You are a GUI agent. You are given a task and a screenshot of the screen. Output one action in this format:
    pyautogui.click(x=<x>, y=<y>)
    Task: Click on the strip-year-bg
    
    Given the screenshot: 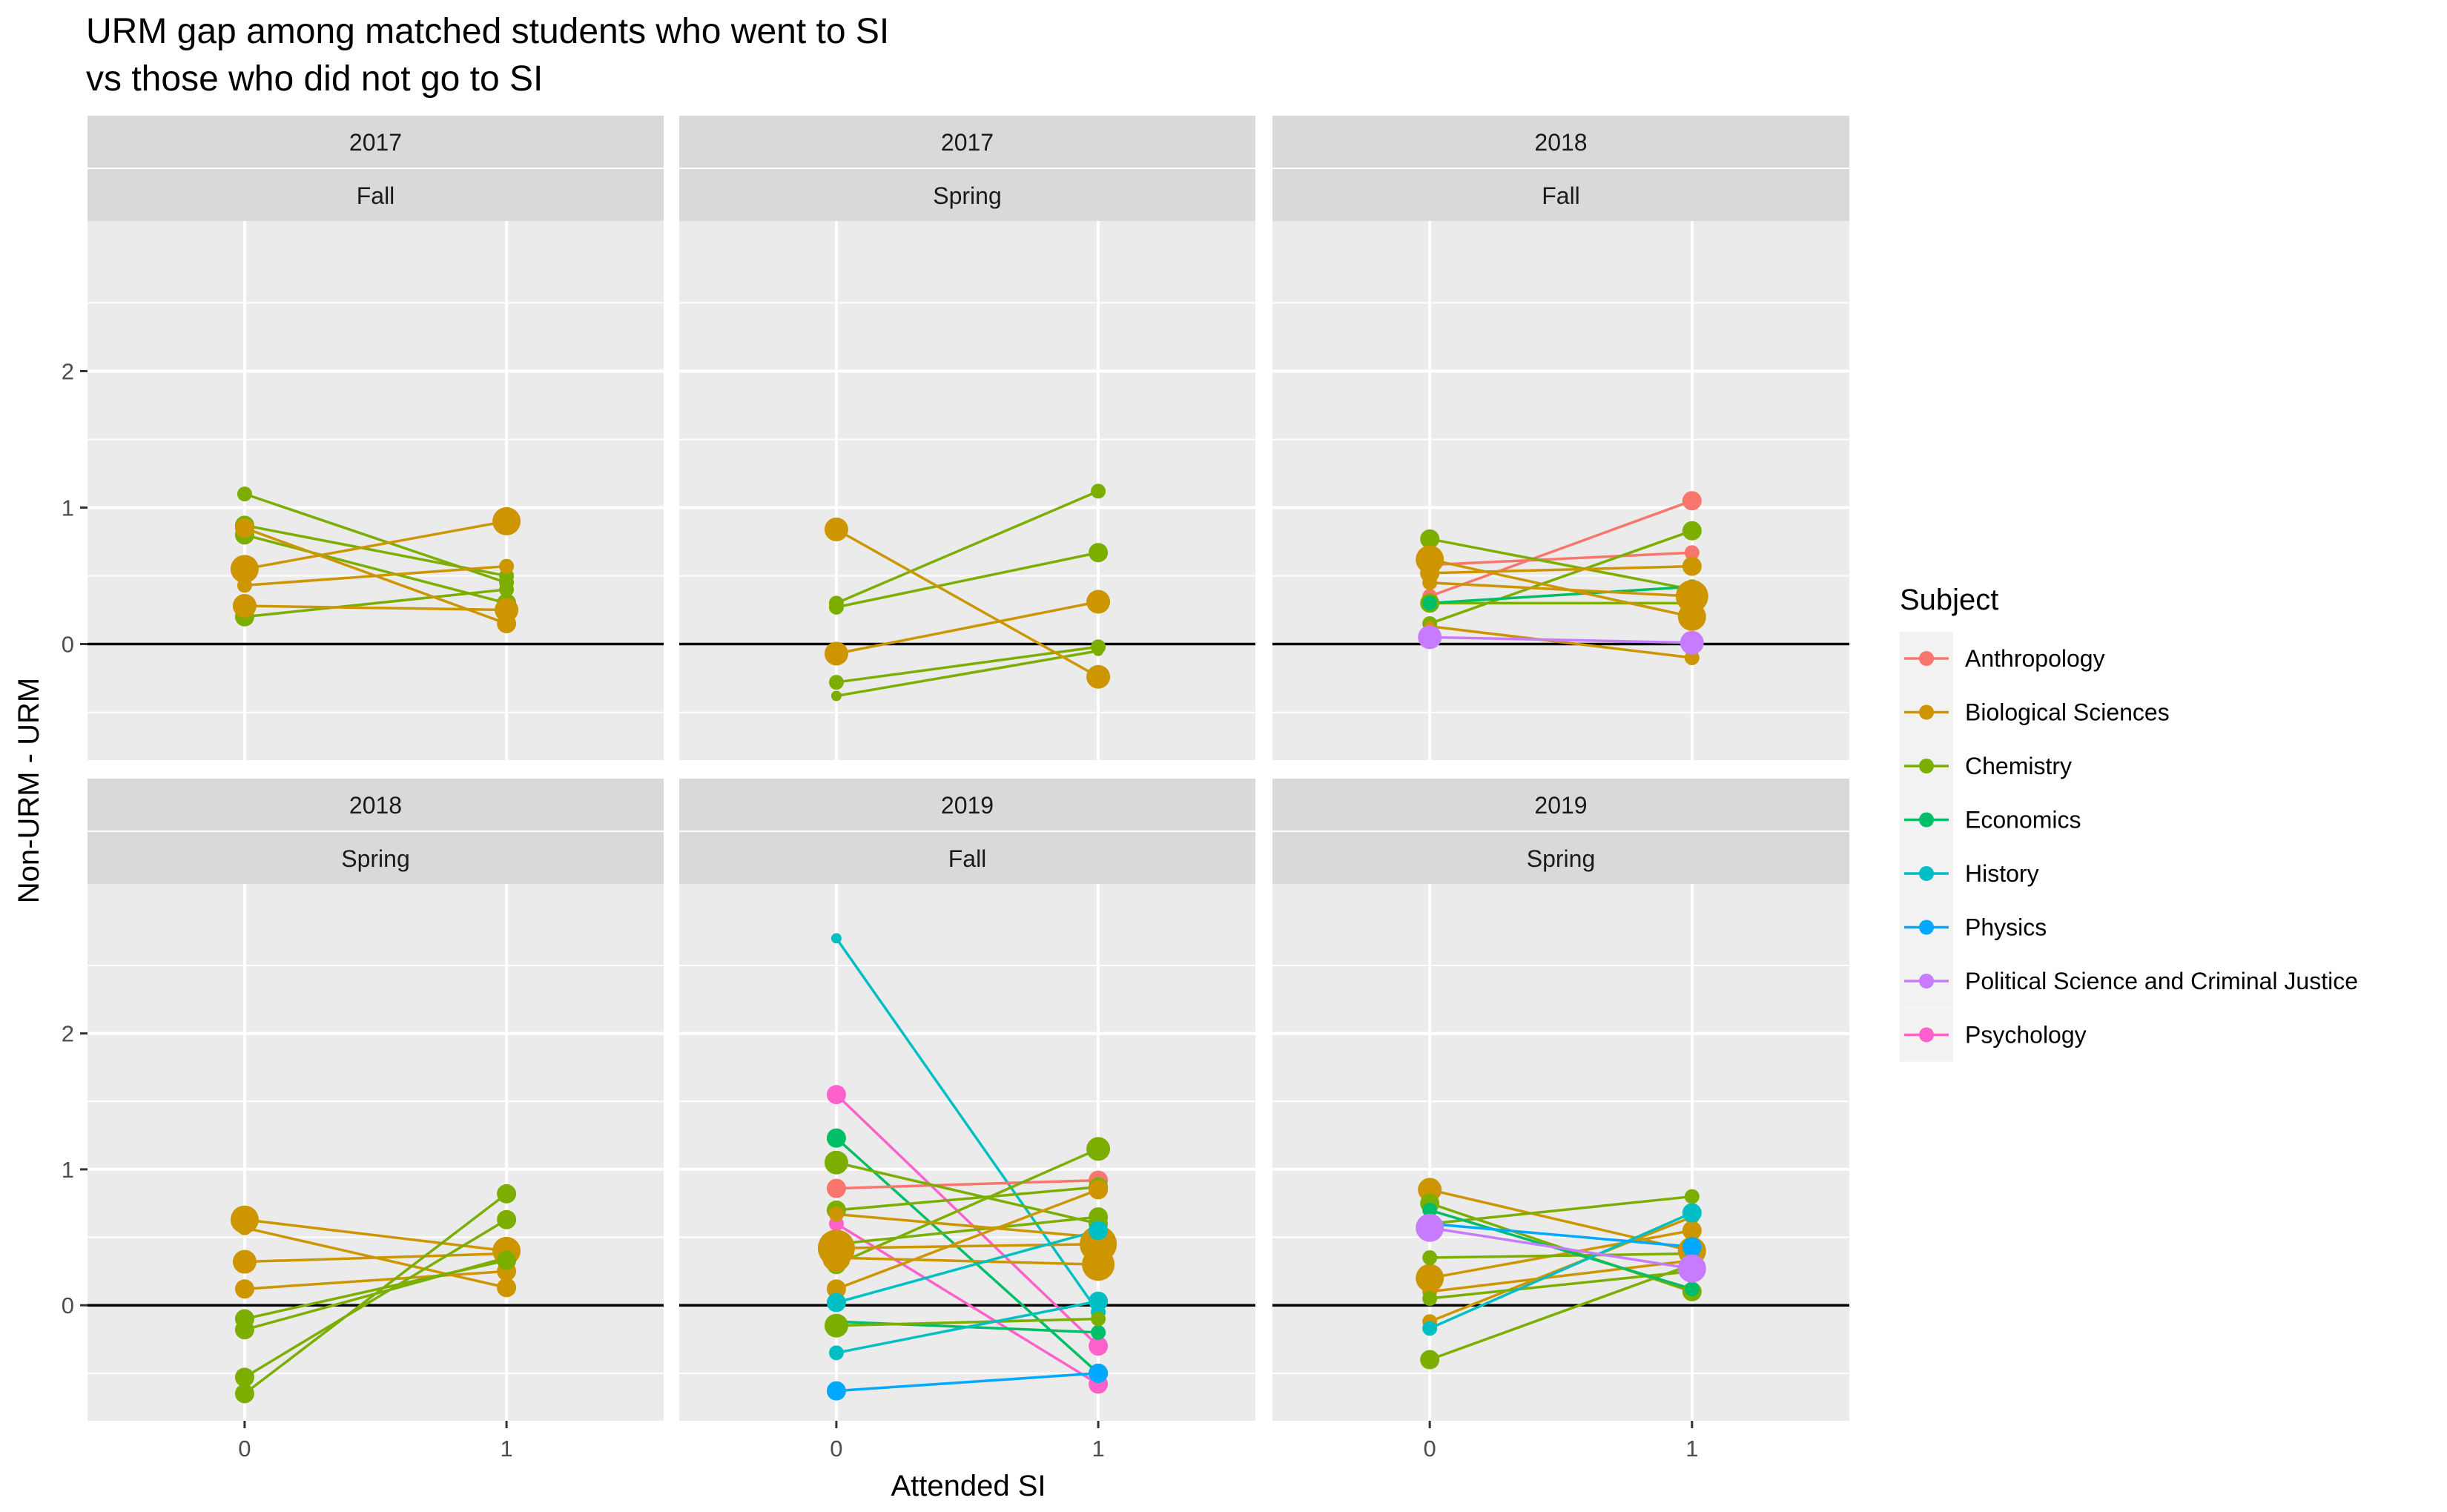 What is the action you would take?
    pyautogui.click(x=1560, y=805)
    